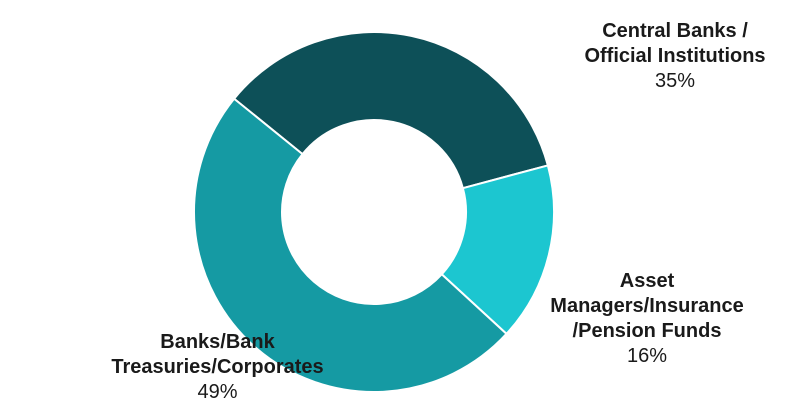 This screenshot has height=416, width=799. I want to click on slice-name-line: Managers/Insurance, so click(647, 306).